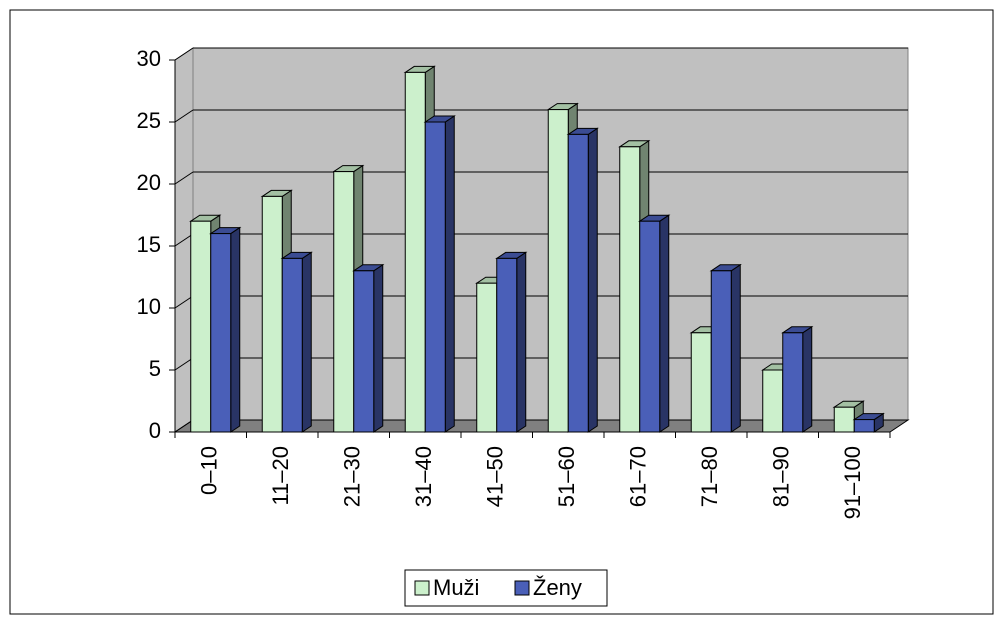 Image resolution: width=1002 pixels, height=620 pixels. What do you see at coordinates (557, 587) in the screenshot?
I see `legend-label: Ženy` at bounding box center [557, 587].